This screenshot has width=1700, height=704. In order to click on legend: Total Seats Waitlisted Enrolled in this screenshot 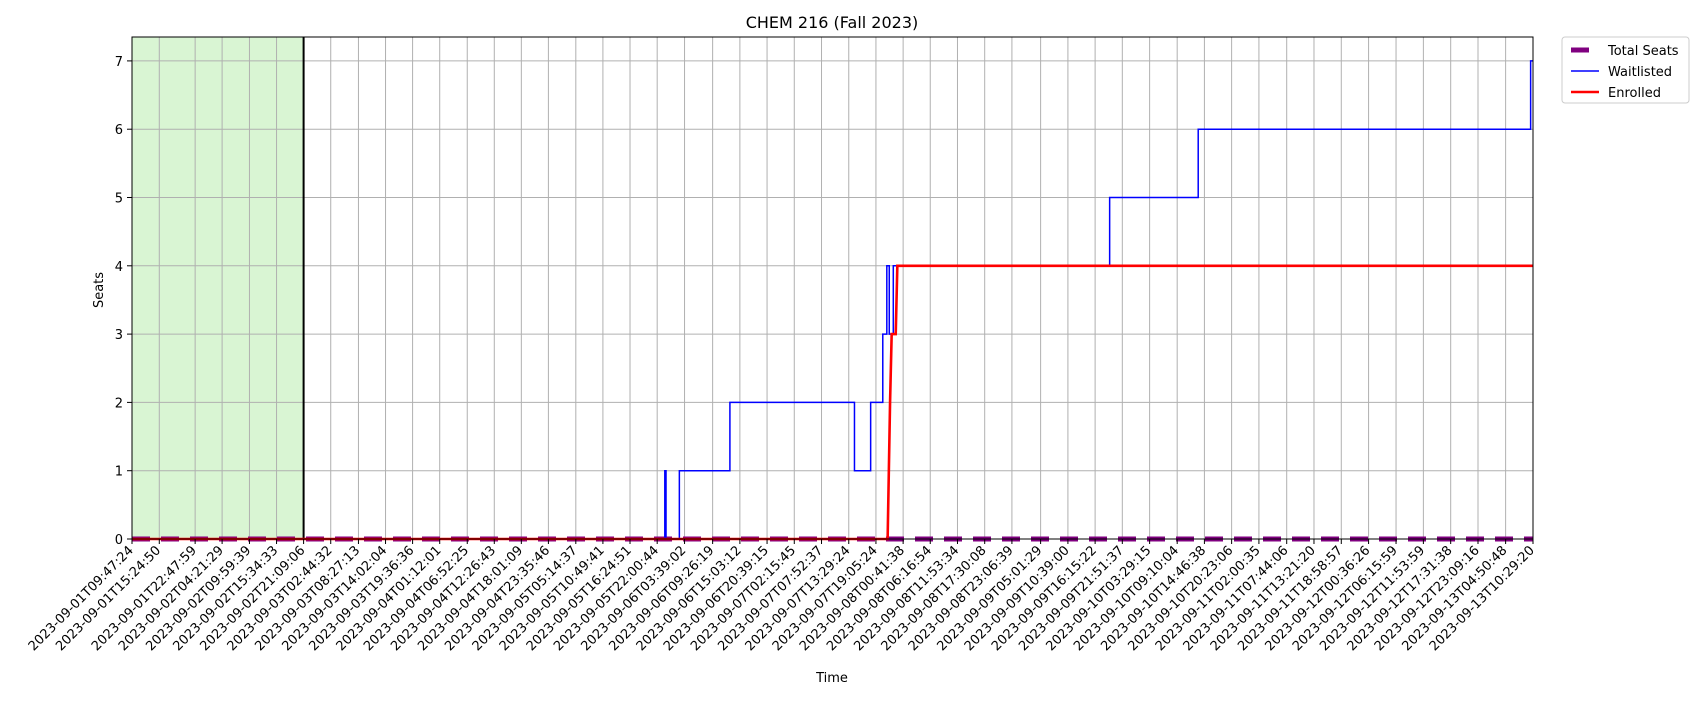, I will do `click(1625, 70)`.